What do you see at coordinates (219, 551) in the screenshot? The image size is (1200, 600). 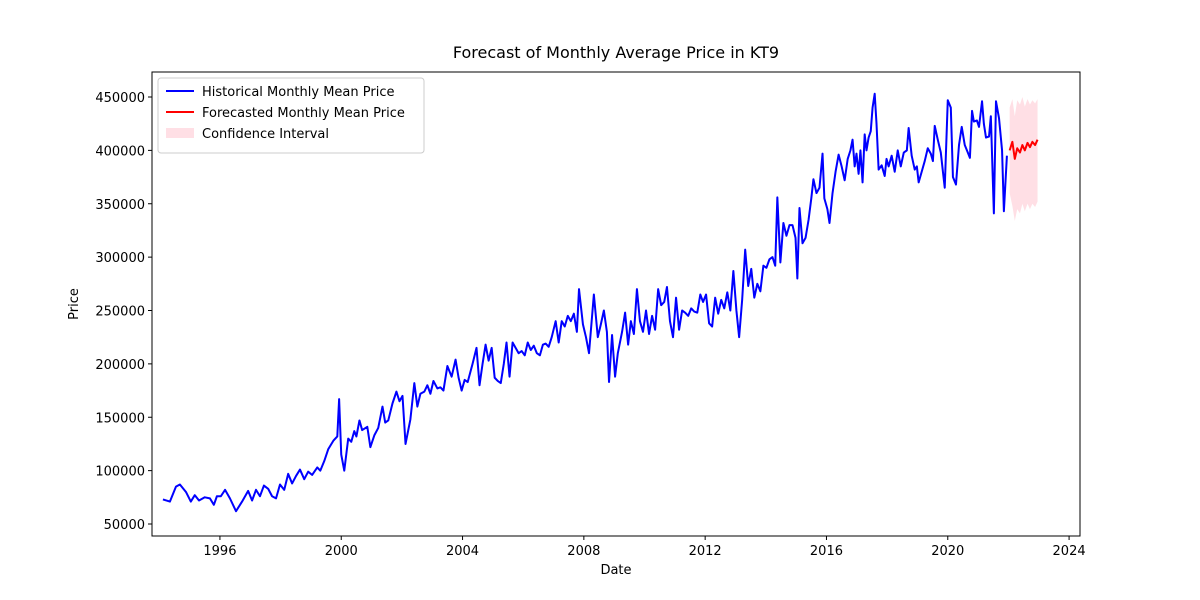 I see `x-tick-label: 1996` at bounding box center [219, 551].